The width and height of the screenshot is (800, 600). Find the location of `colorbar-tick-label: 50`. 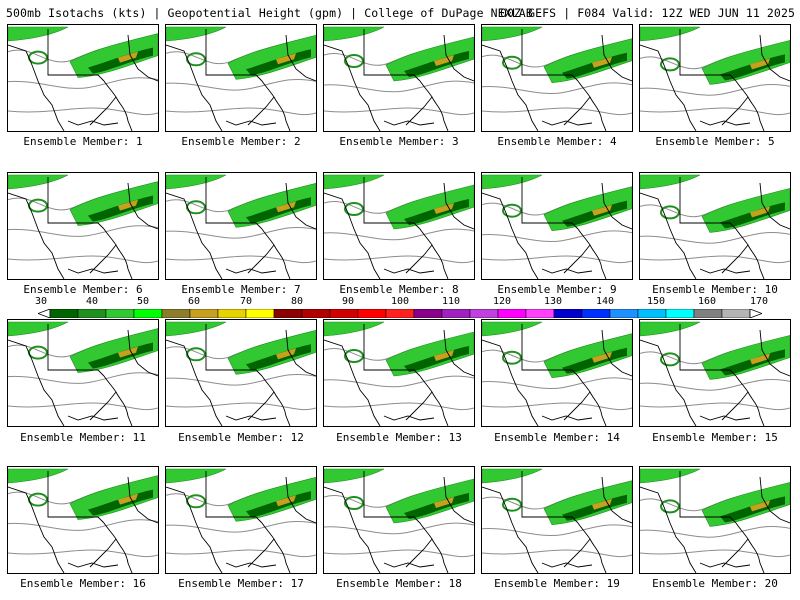

colorbar-tick-label: 50 is located at coordinates (143, 301).